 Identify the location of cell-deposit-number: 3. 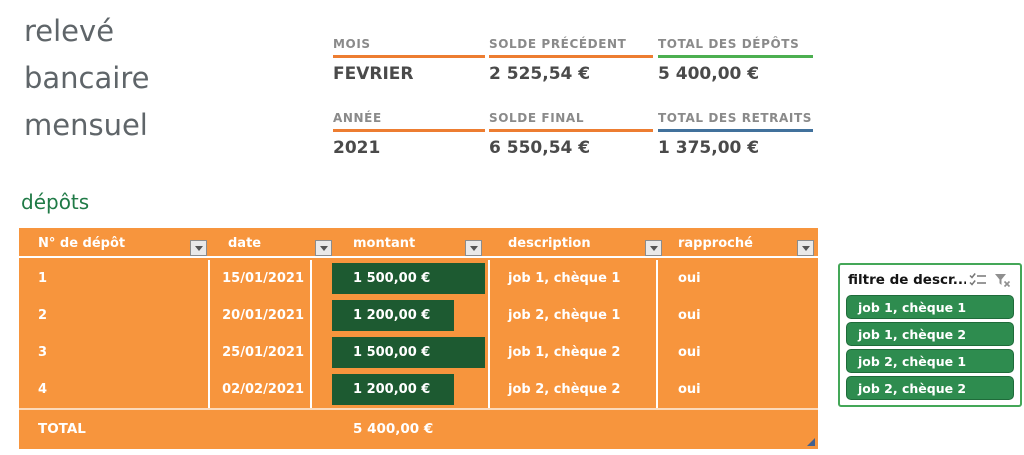
(43, 352).